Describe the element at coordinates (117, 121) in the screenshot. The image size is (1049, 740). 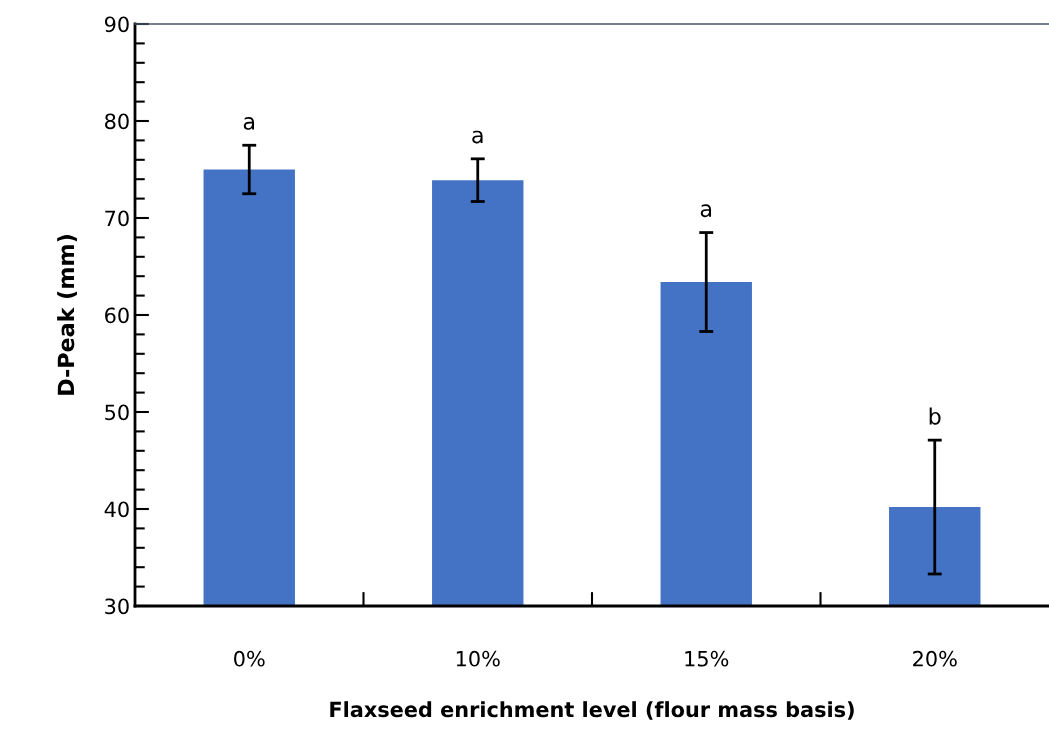
I see `y-tick-label: 80` at that location.